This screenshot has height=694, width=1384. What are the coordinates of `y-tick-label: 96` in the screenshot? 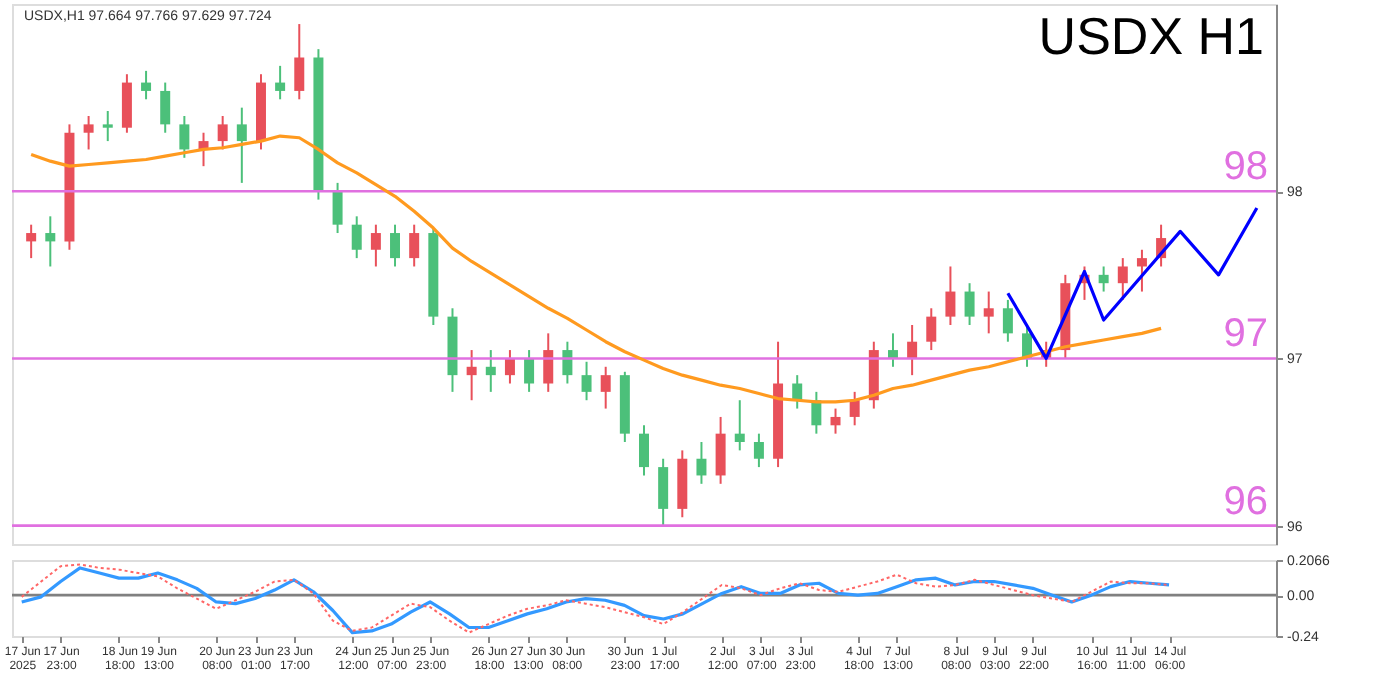 It's located at (1245, 501).